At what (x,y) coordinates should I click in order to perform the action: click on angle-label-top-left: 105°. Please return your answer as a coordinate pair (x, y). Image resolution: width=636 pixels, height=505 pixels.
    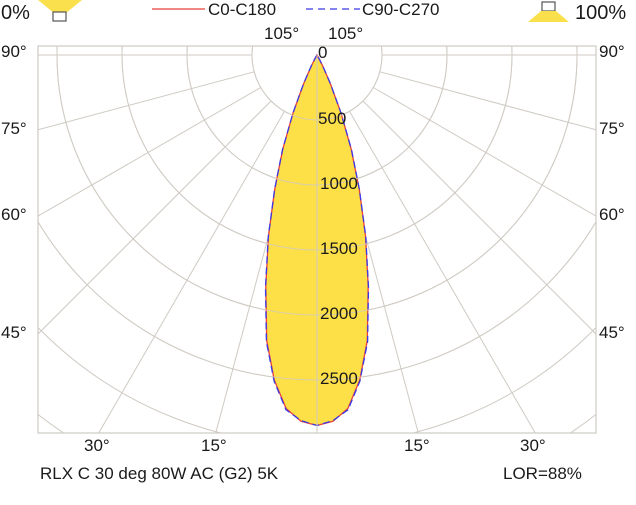
    Looking at the image, I should click on (282, 33).